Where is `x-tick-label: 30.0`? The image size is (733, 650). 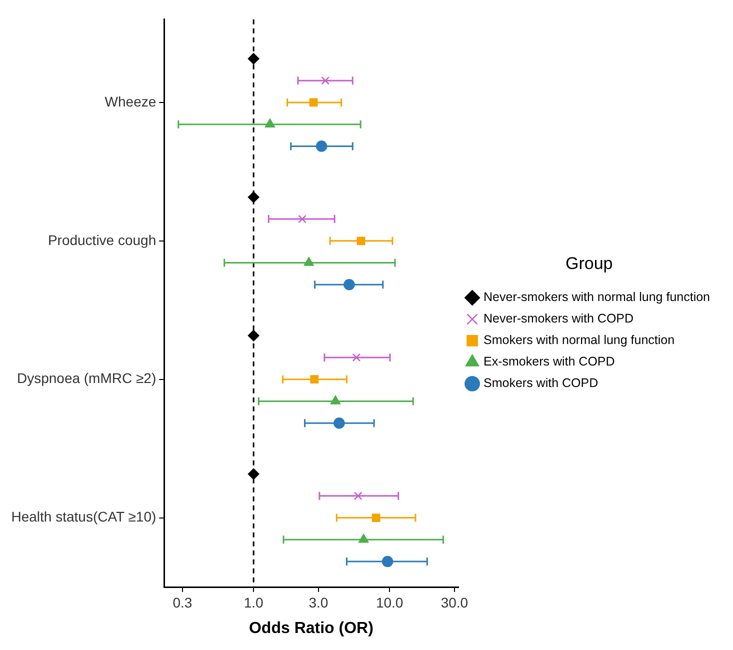
x-tick-label: 30.0 is located at coordinates (454, 602).